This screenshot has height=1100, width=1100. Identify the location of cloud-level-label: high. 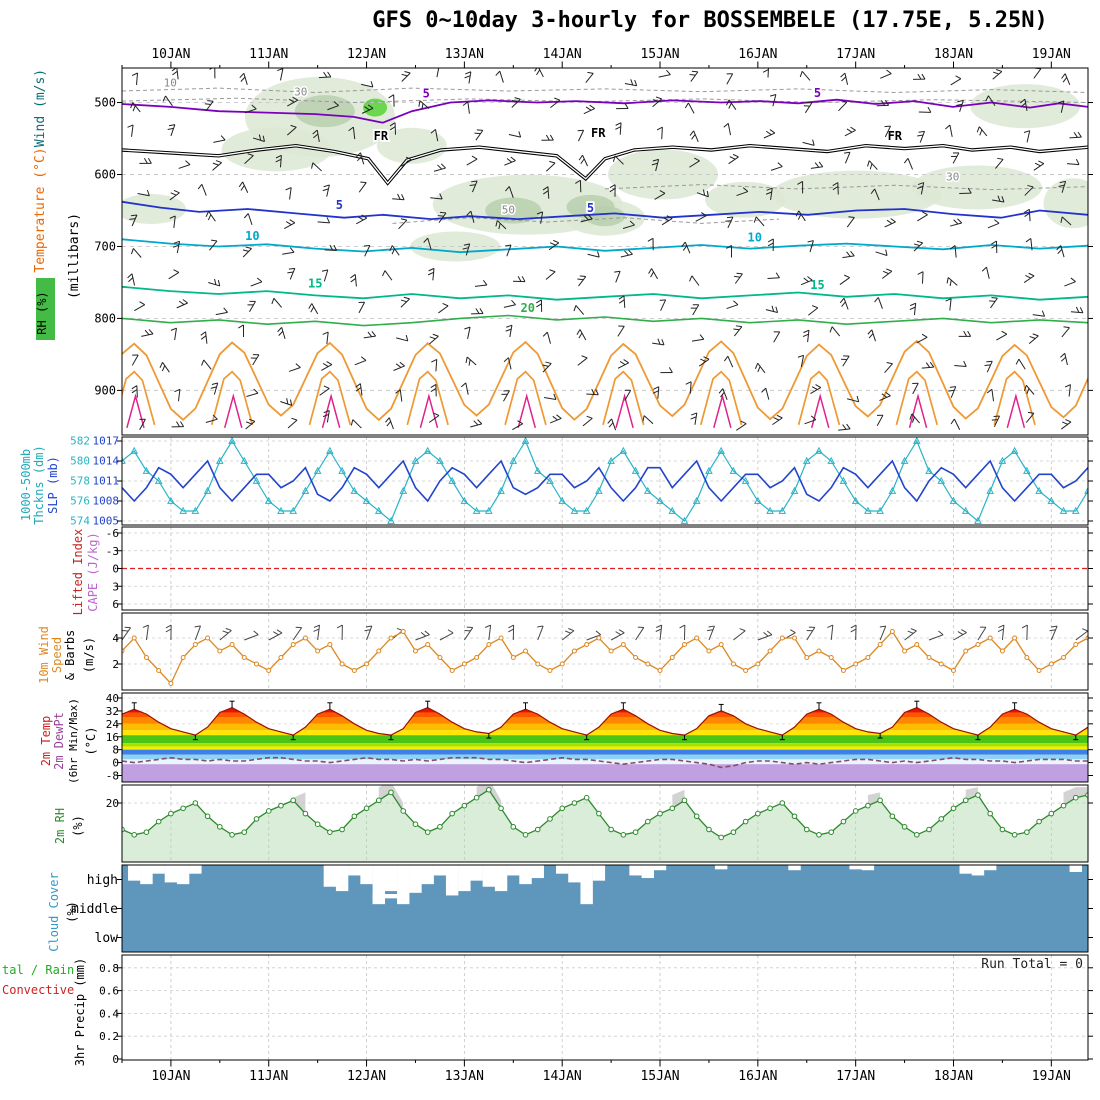
(102, 880).